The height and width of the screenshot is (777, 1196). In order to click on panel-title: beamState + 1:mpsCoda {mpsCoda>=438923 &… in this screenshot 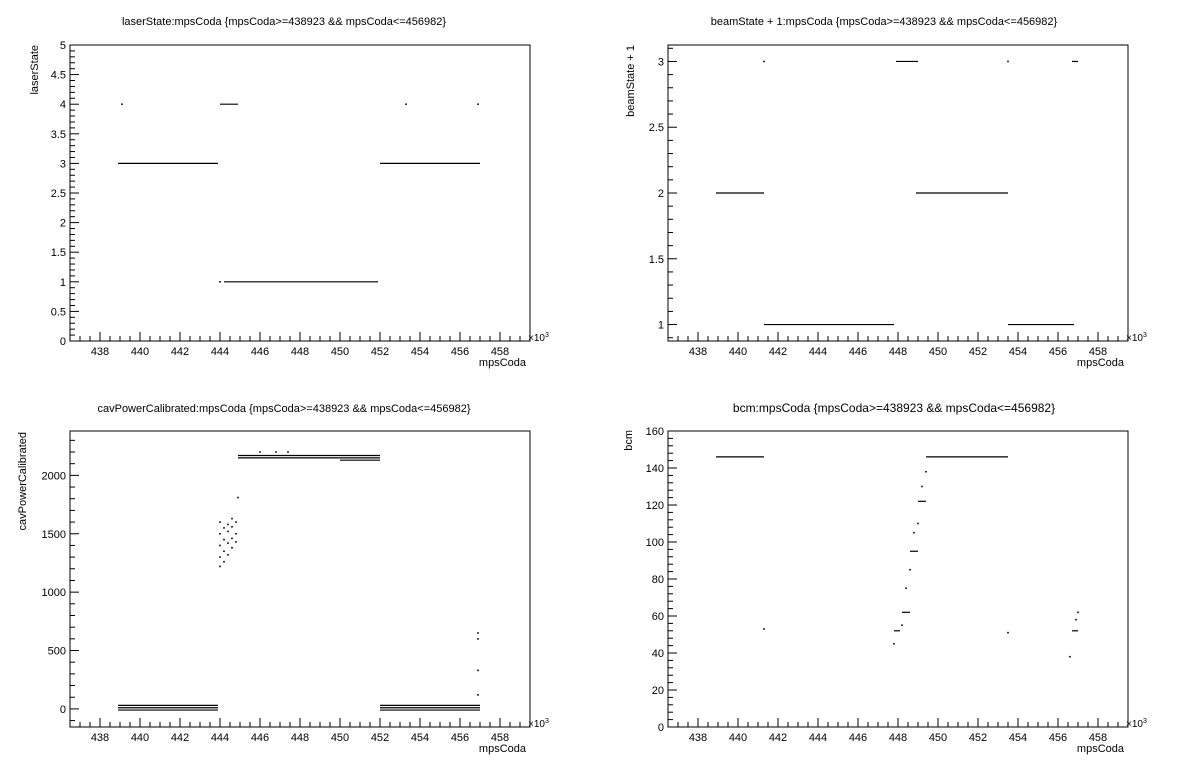, I will do `click(884, 22)`.